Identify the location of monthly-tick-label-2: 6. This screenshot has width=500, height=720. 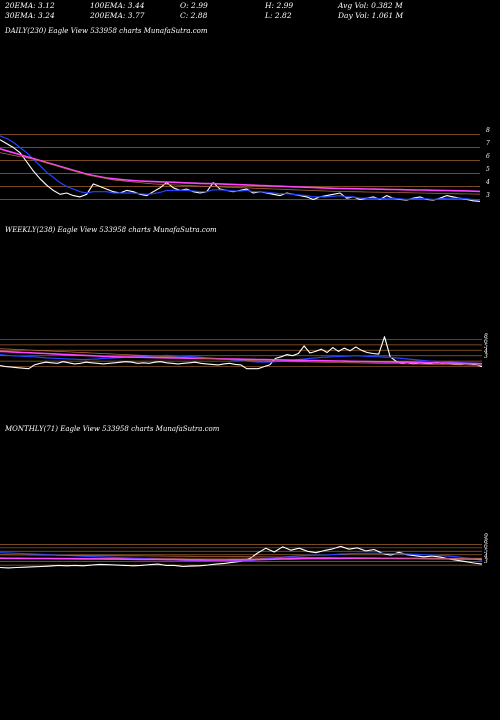
(486, 546).